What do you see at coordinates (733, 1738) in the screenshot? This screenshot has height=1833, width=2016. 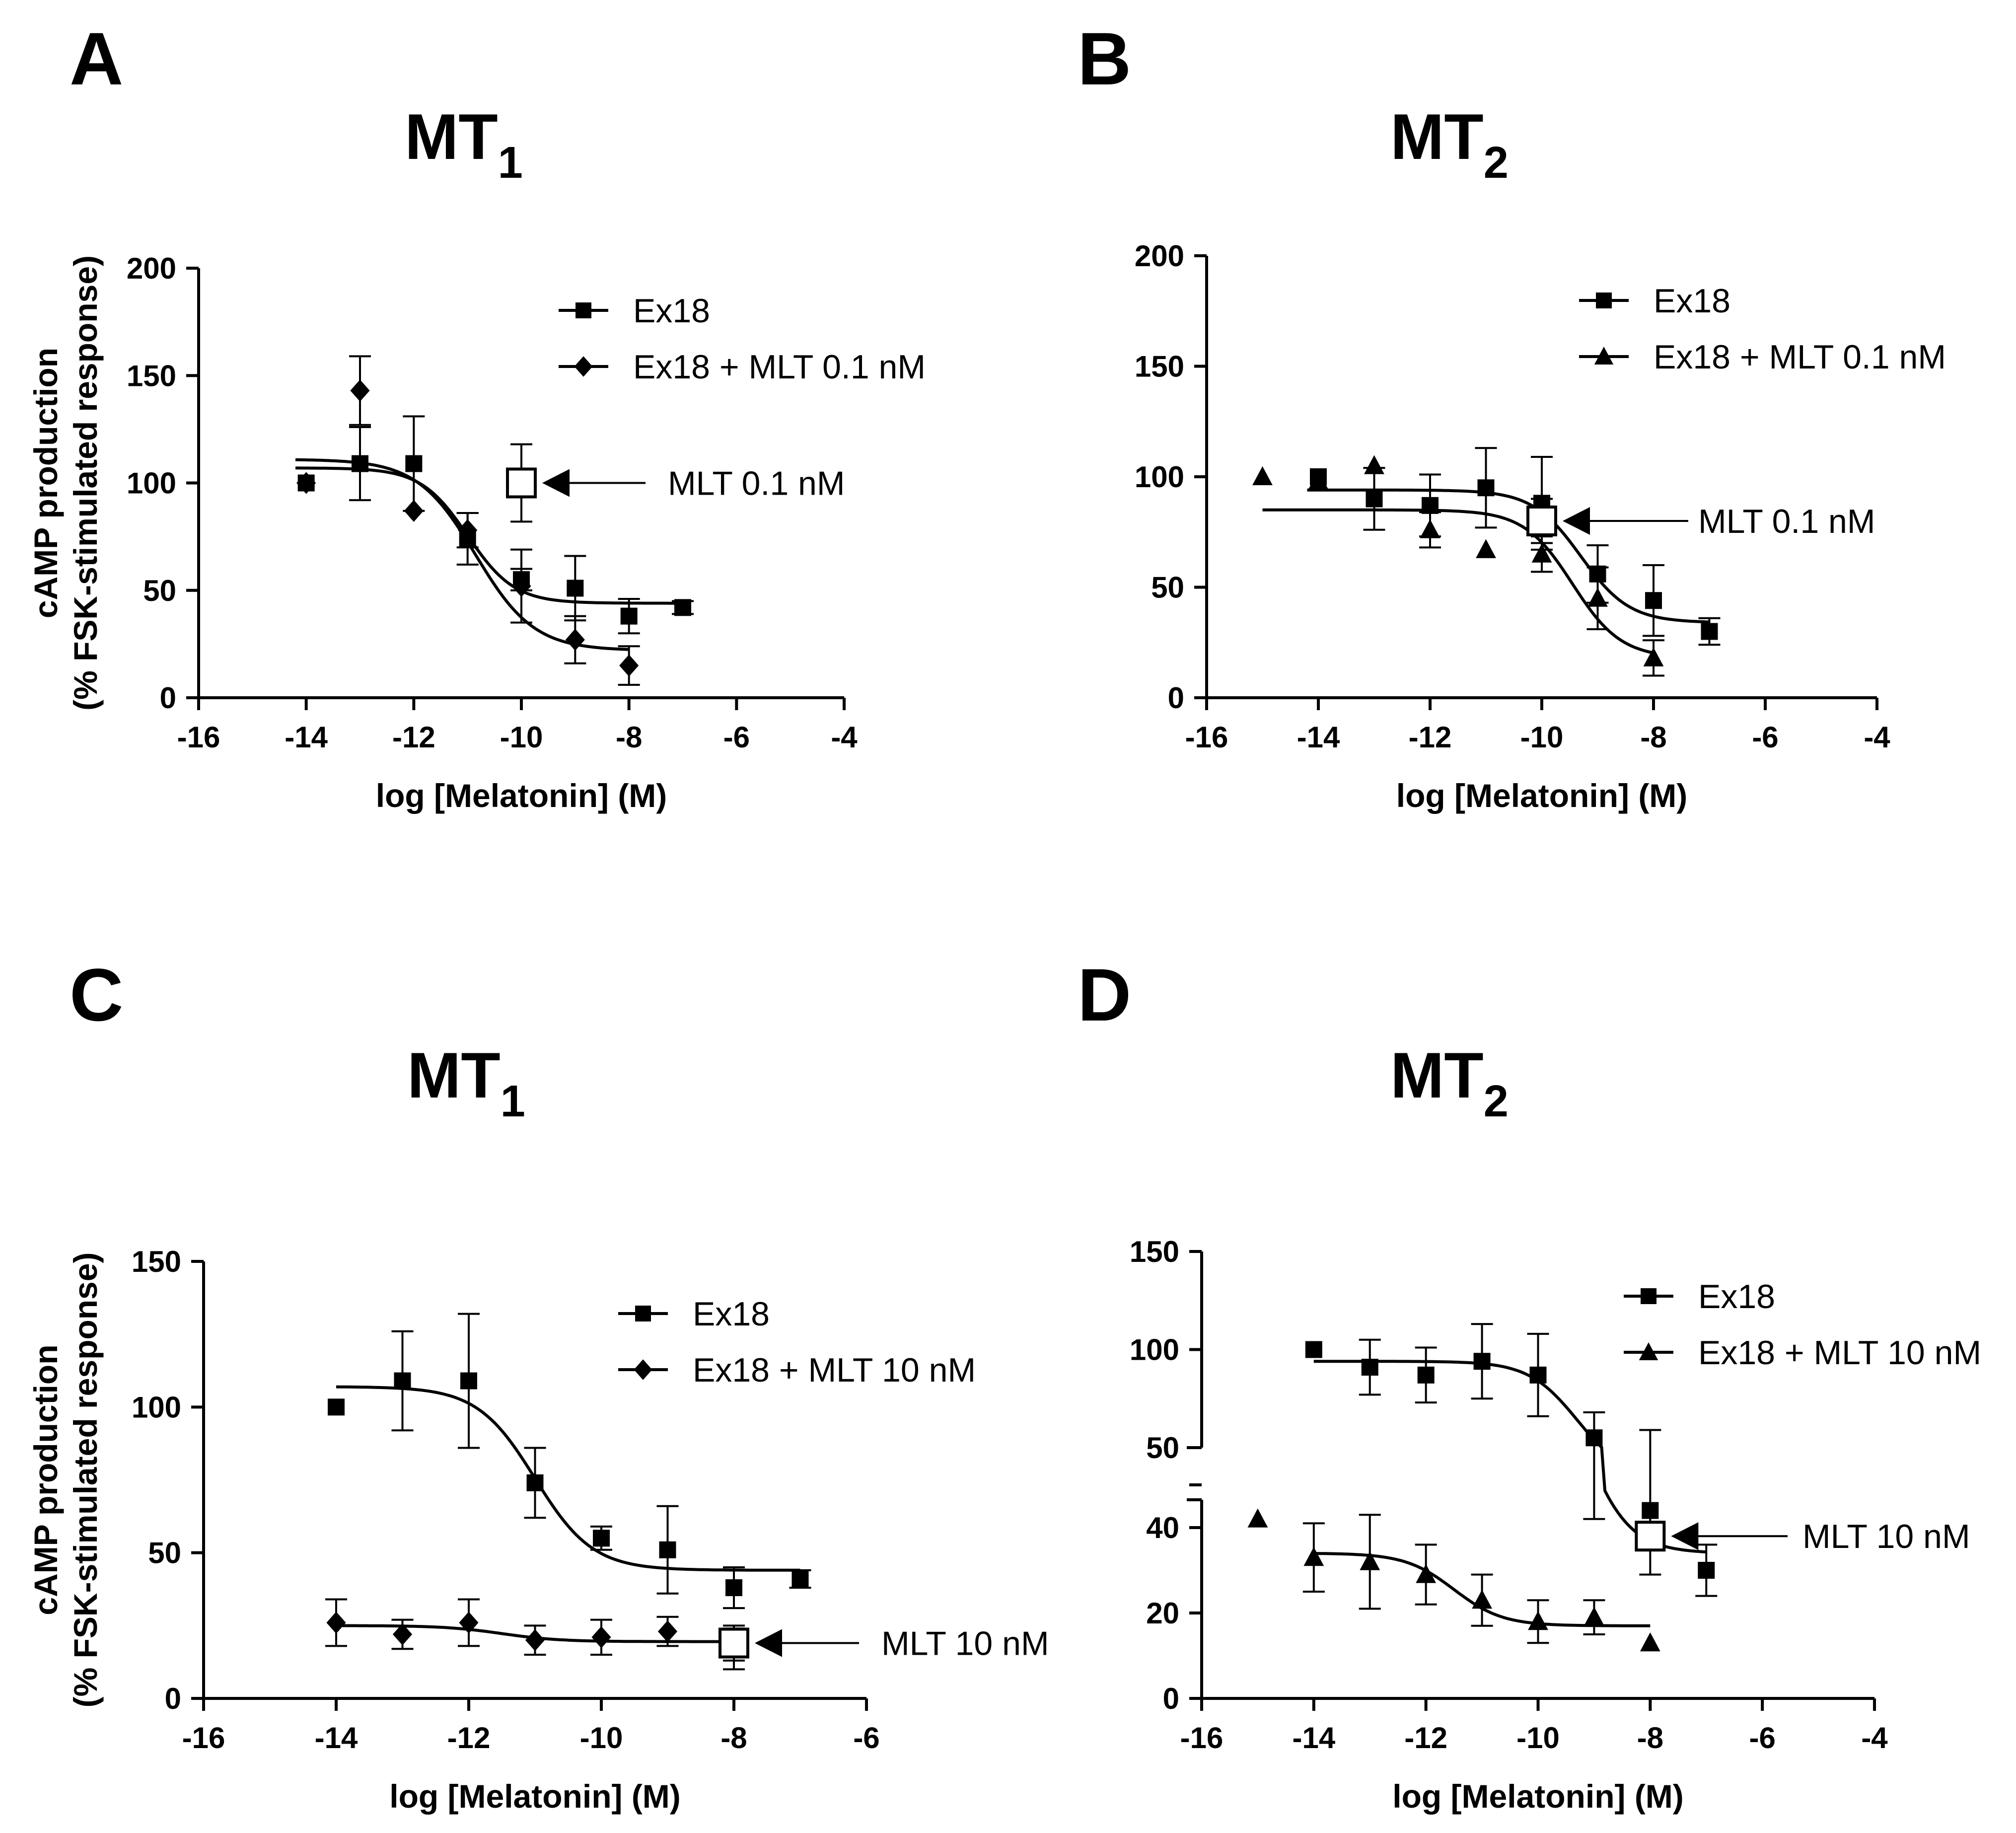 I see `x-tick-label: -8` at bounding box center [733, 1738].